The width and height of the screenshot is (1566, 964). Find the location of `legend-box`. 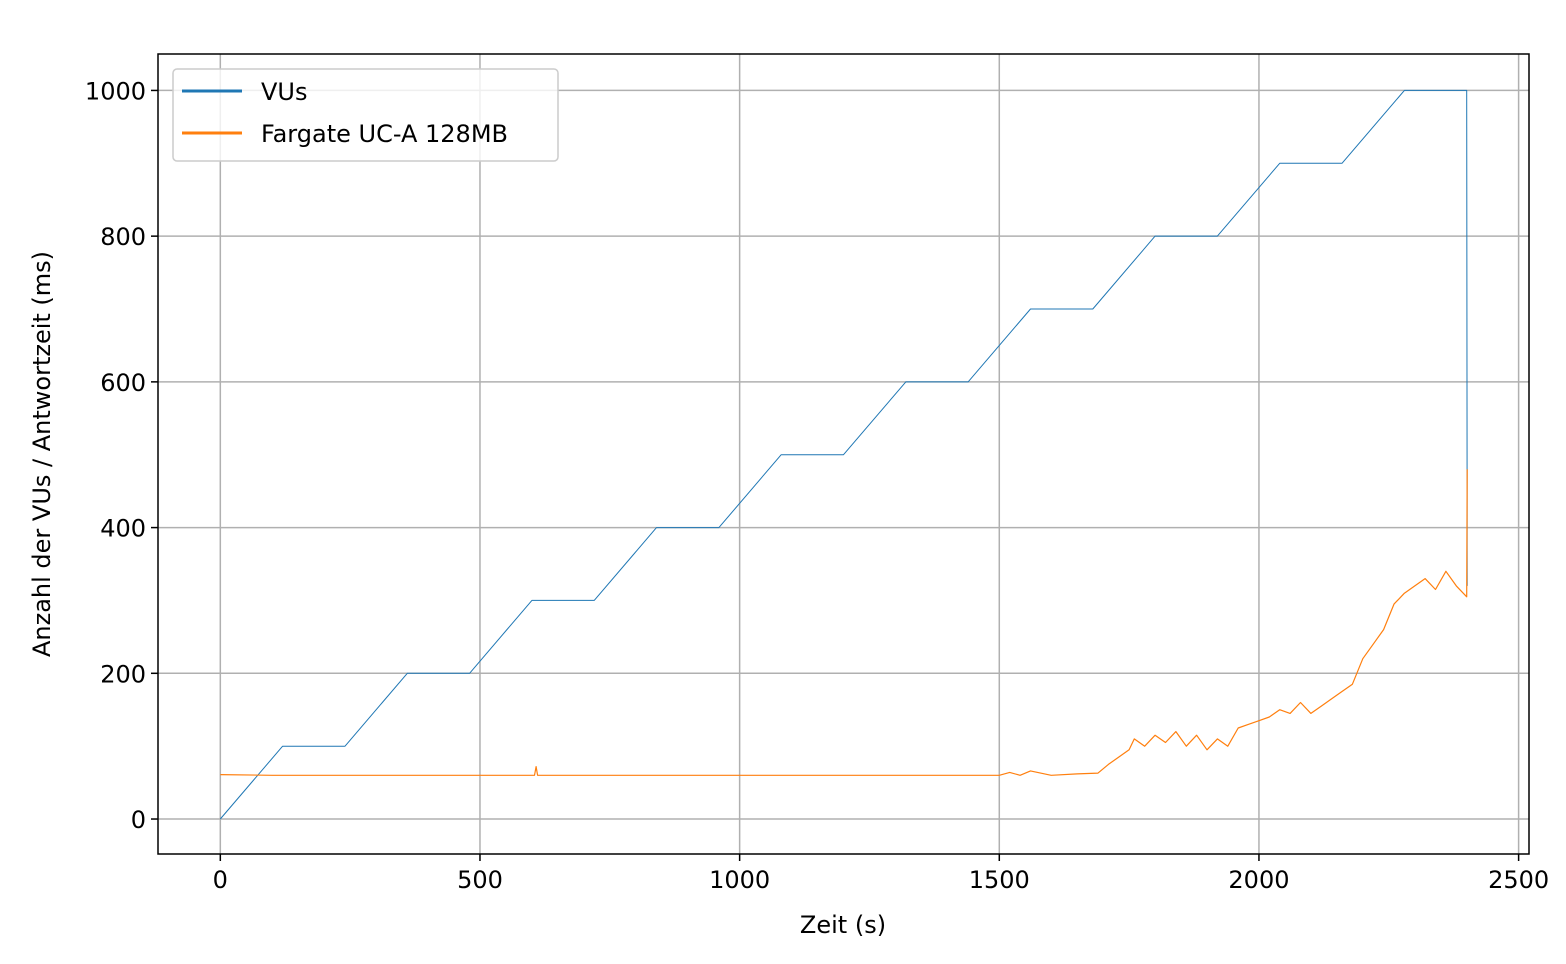

legend-box is located at coordinates (365, 115).